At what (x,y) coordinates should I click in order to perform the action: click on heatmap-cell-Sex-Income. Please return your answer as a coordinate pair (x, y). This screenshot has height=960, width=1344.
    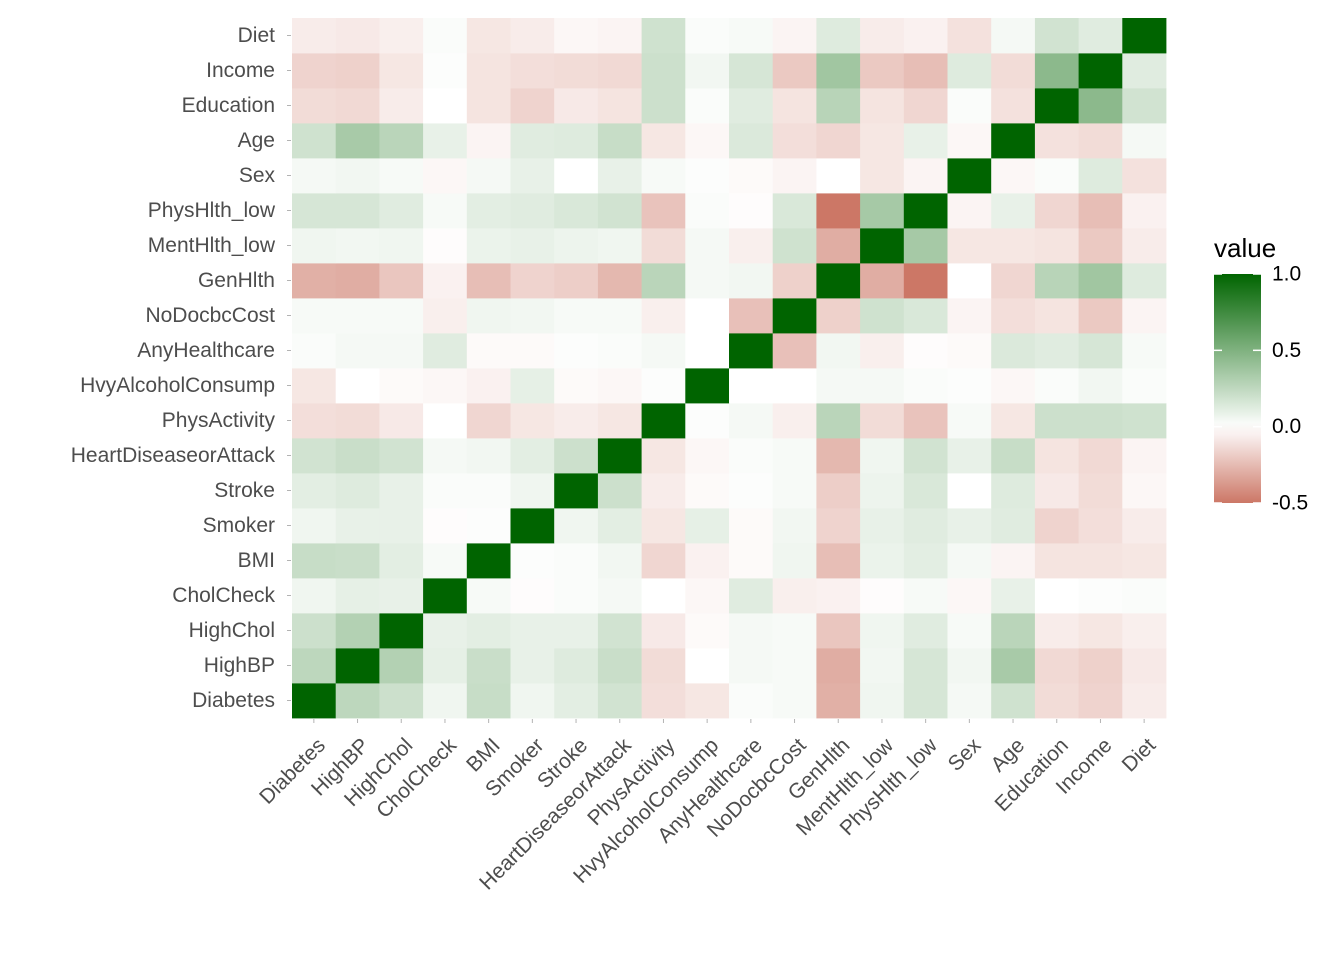
    Looking at the image, I should click on (1100, 176).